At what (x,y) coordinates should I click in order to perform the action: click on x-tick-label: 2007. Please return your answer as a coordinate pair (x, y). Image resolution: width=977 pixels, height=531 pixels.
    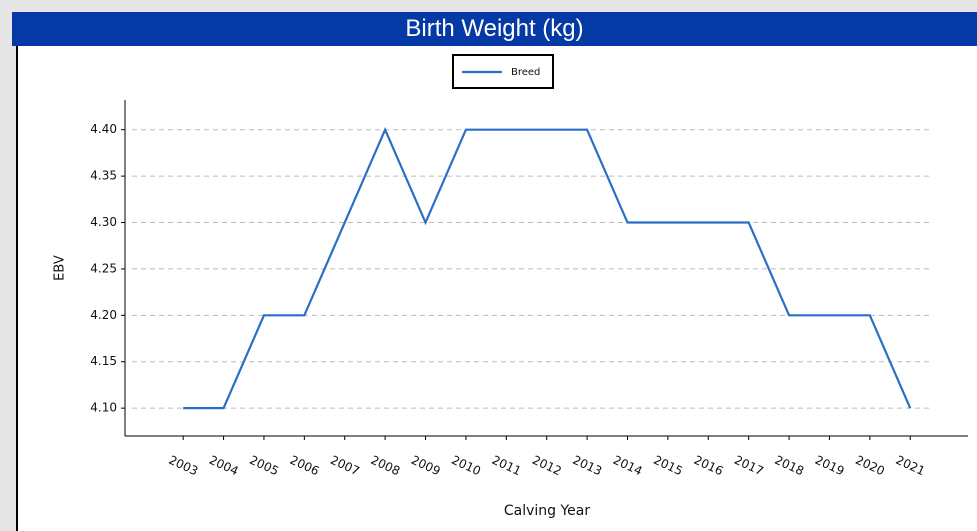
    Looking at the image, I should click on (345, 466).